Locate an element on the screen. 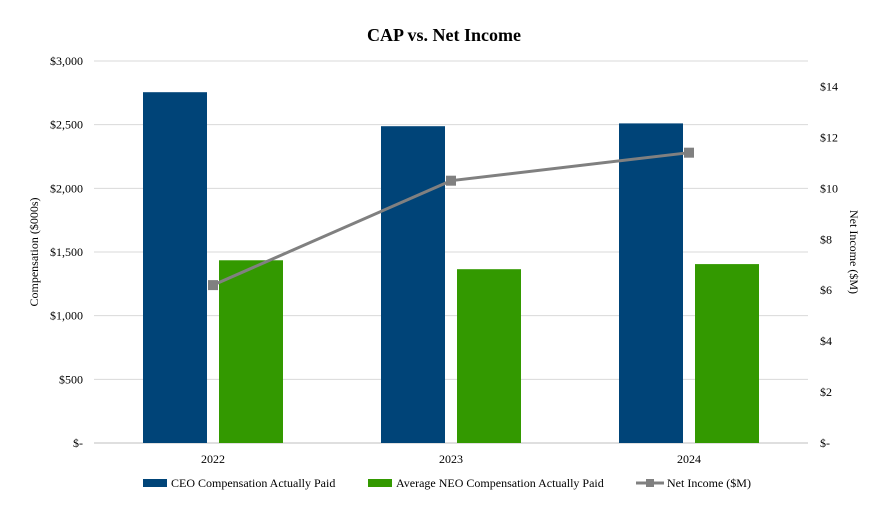 Image resolution: width=889 pixels, height=508 pixels. net-income-marker-2024 is located at coordinates (689, 152).